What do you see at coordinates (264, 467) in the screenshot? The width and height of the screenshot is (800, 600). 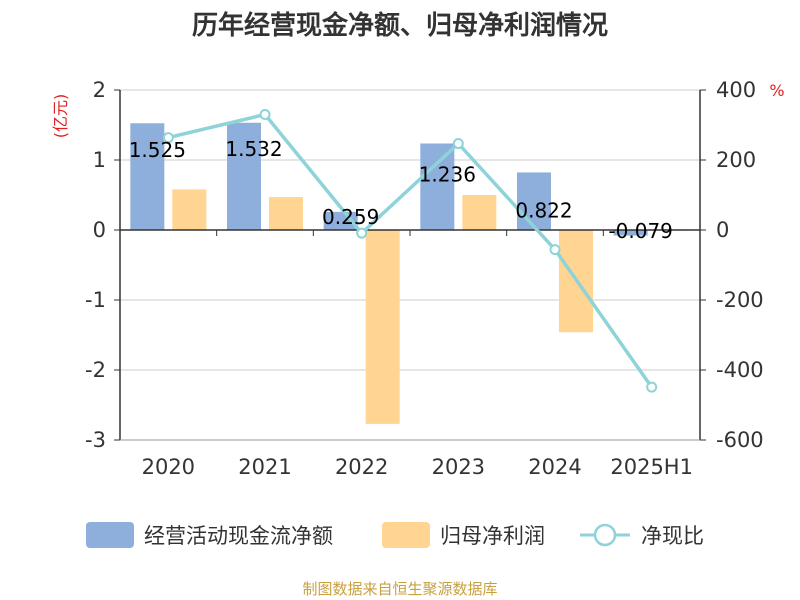 I see `x-tick-label: 2021` at bounding box center [264, 467].